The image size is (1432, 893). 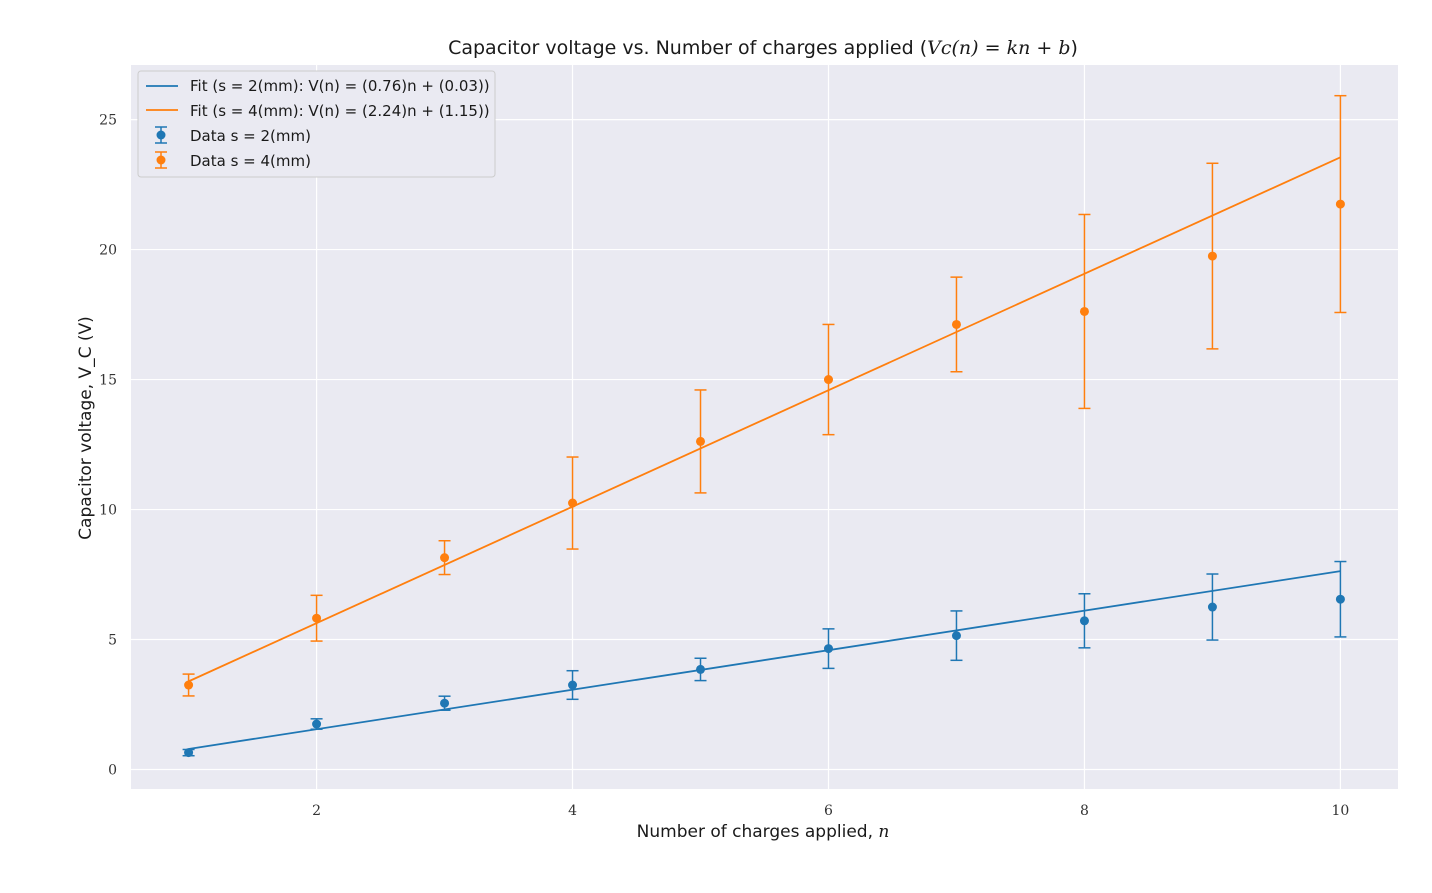 What do you see at coordinates (828, 811) in the screenshot?
I see `x-tick-label: 6` at bounding box center [828, 811].